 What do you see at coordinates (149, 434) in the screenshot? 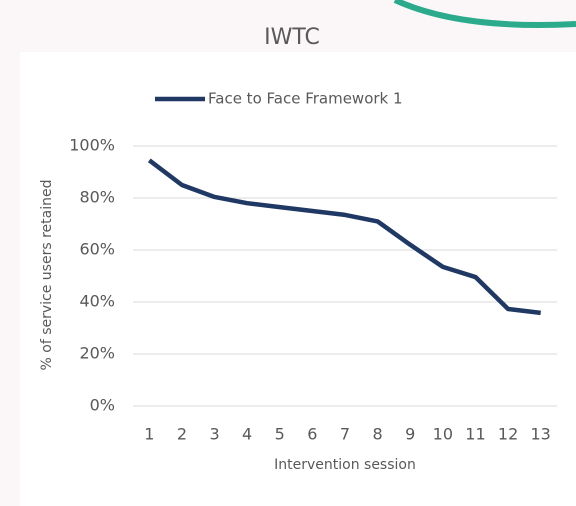
I see `x-tick-label: 1` at bounding box center [149, 434].